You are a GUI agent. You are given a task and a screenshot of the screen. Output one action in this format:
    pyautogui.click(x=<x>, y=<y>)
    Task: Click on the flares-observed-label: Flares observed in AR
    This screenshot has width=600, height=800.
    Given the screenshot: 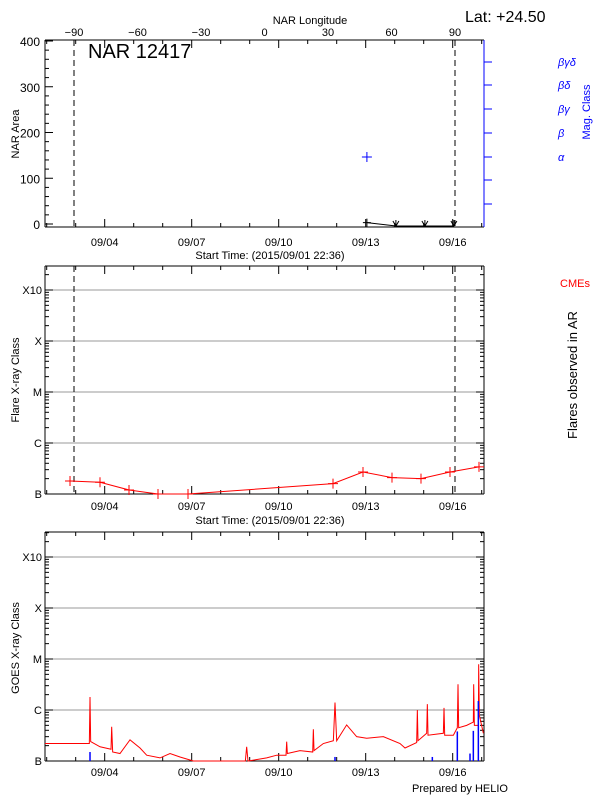 What is the action you would take?
    pyautogui.click(x=572, y=375)
    